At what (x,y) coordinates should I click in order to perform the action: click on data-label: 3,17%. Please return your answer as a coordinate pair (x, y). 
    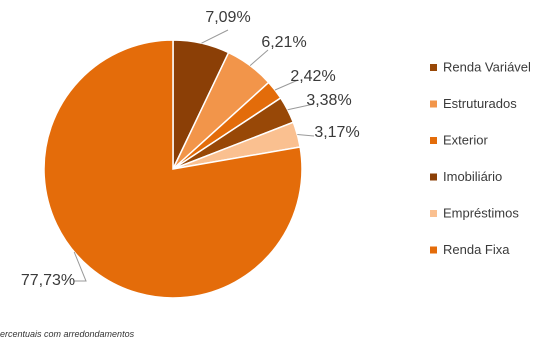
    Looking at the image, I should click on (336, 132).